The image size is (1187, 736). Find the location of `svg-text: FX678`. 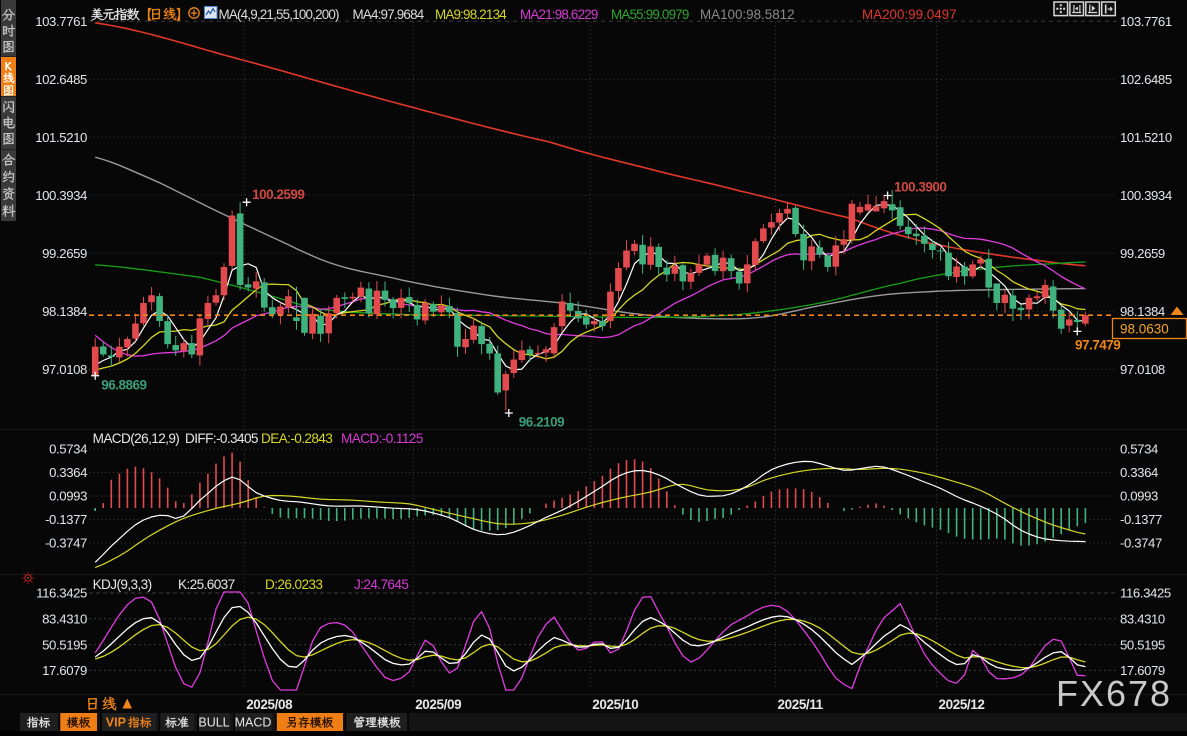

svg-text: FX678 is located at coordinates (1114, 693).